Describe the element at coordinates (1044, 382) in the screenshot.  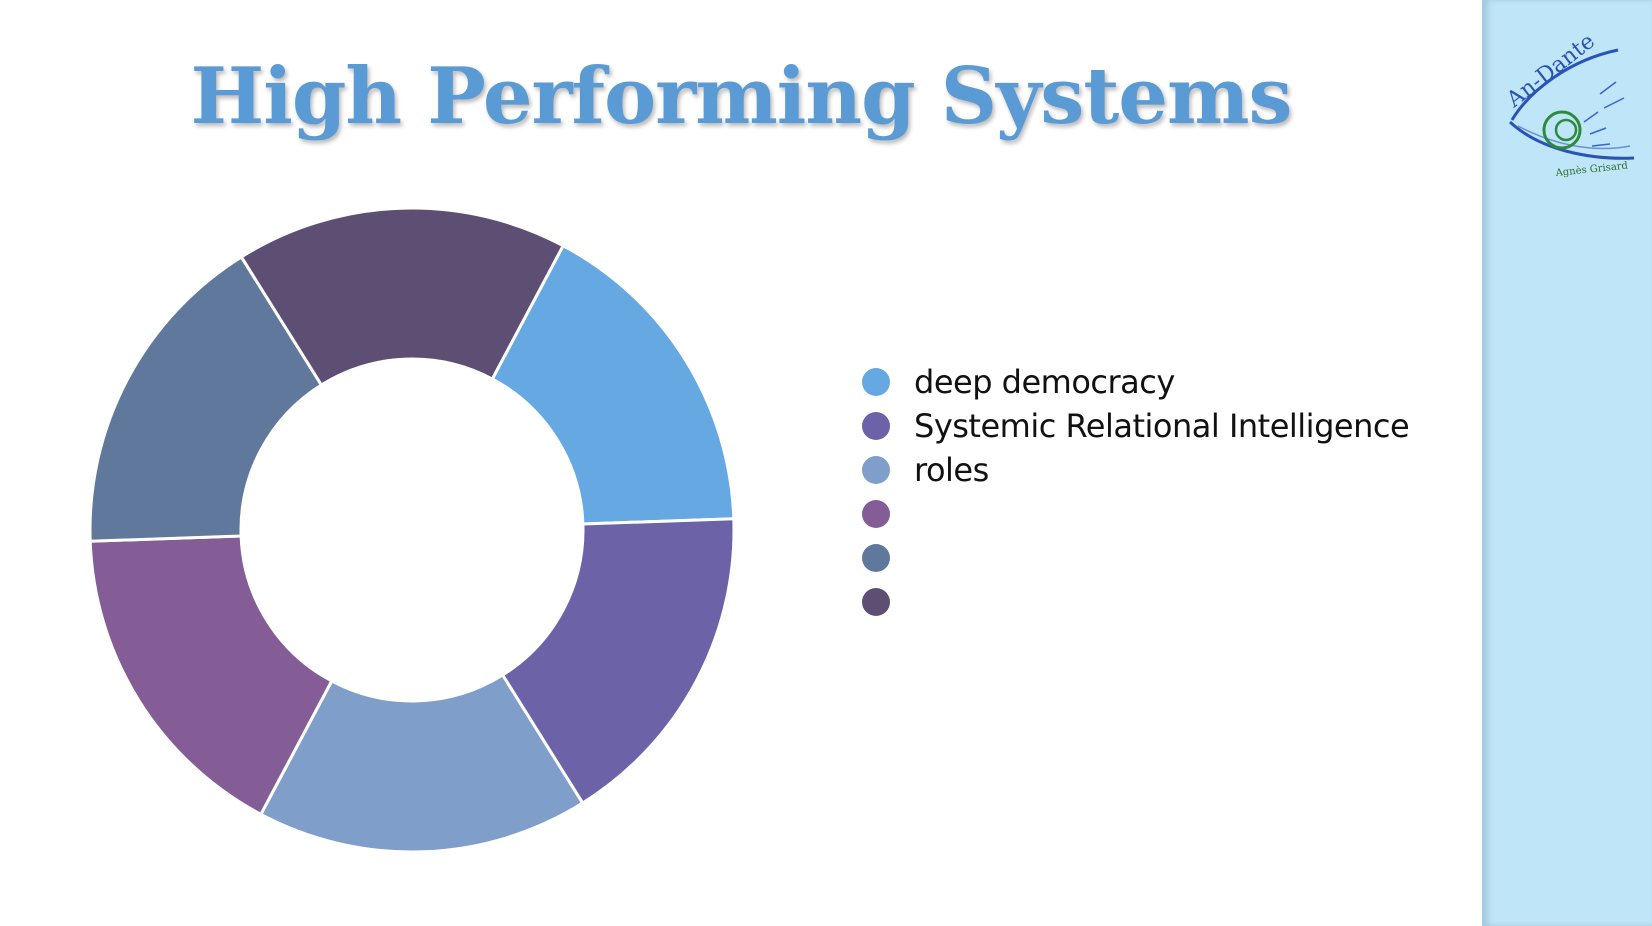
I see `legend-label: deep democracy` at that location.